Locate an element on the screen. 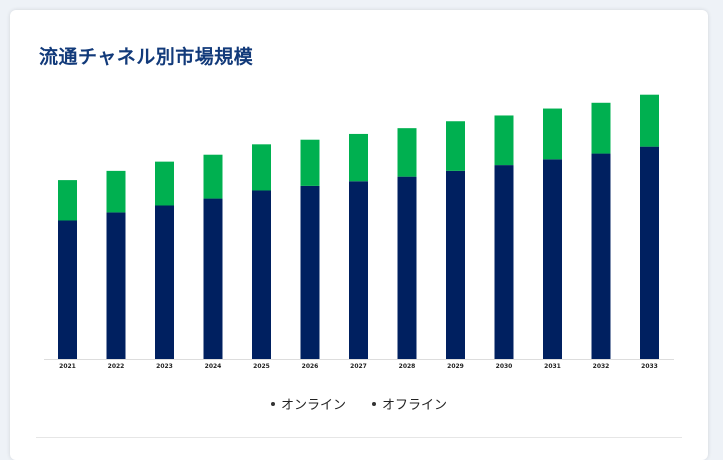  legend-label-online: オンライン is located at coordinates (313, 405).